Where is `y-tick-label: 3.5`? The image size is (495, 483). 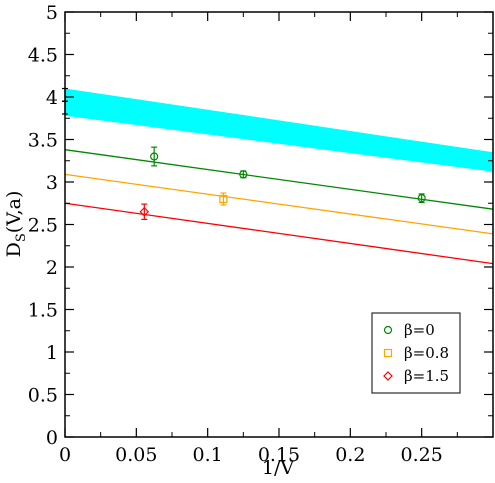
y-tick-label: 3.5 is located at coordinates (43, 141).